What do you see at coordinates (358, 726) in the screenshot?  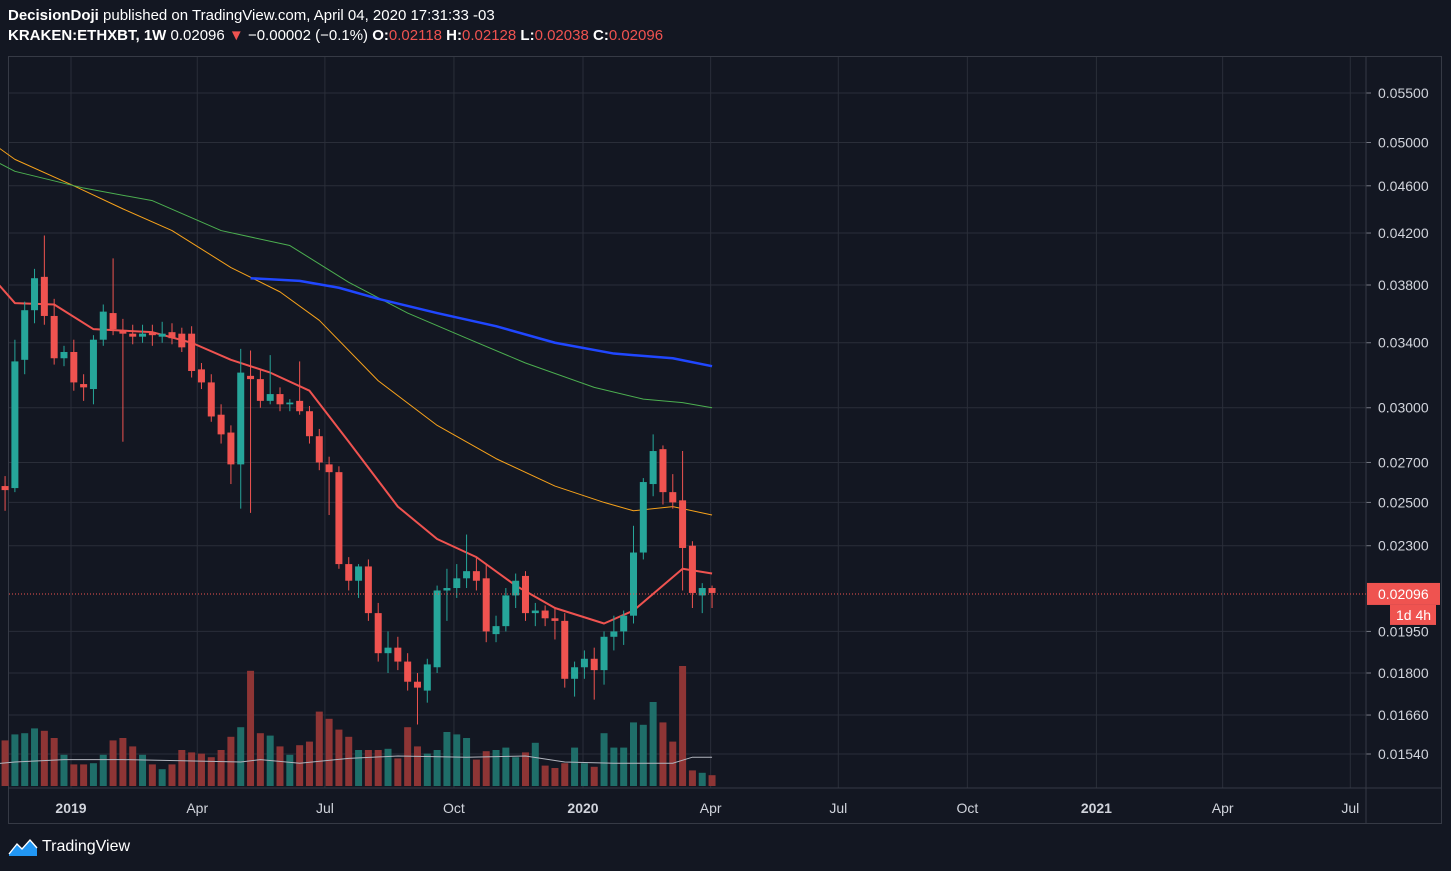 I see `volume-bars` at bounding box center [358, 726].